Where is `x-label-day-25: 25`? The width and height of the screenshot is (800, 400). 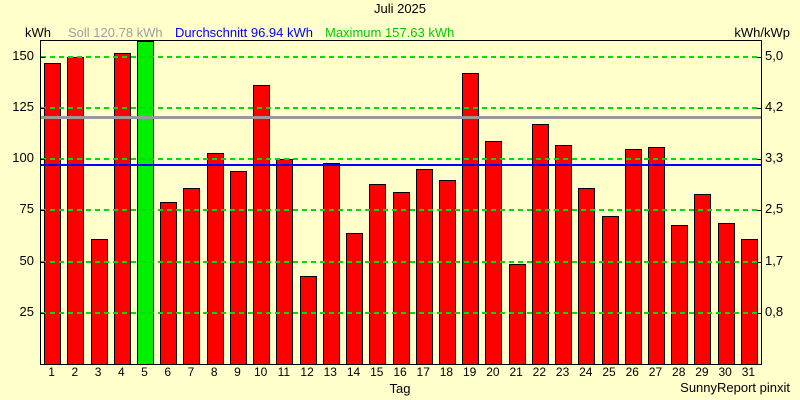
x-label-day-25: 25 is located at coordinates (609, 372).